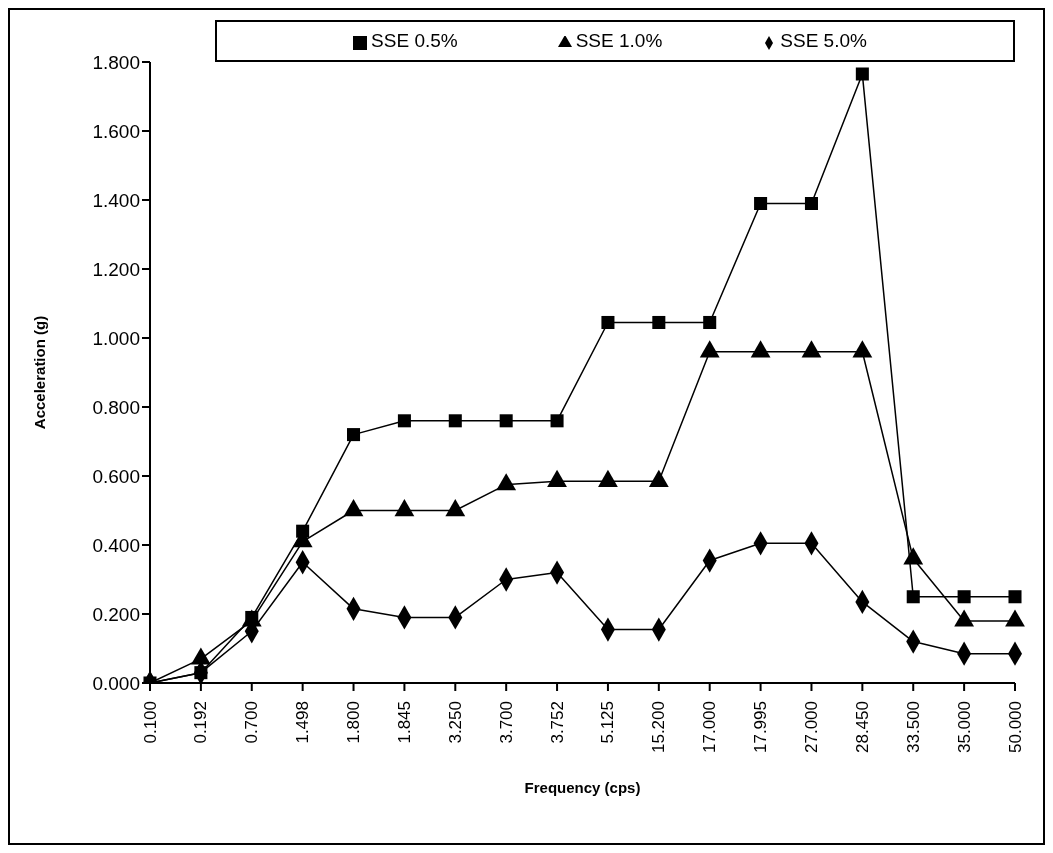 Image resolution: width=1053 pixels, height=853 pixels. Describe the element at coordinates (116, 269) in the screenshot. I see `y-tick-label: 1.200` at that location.